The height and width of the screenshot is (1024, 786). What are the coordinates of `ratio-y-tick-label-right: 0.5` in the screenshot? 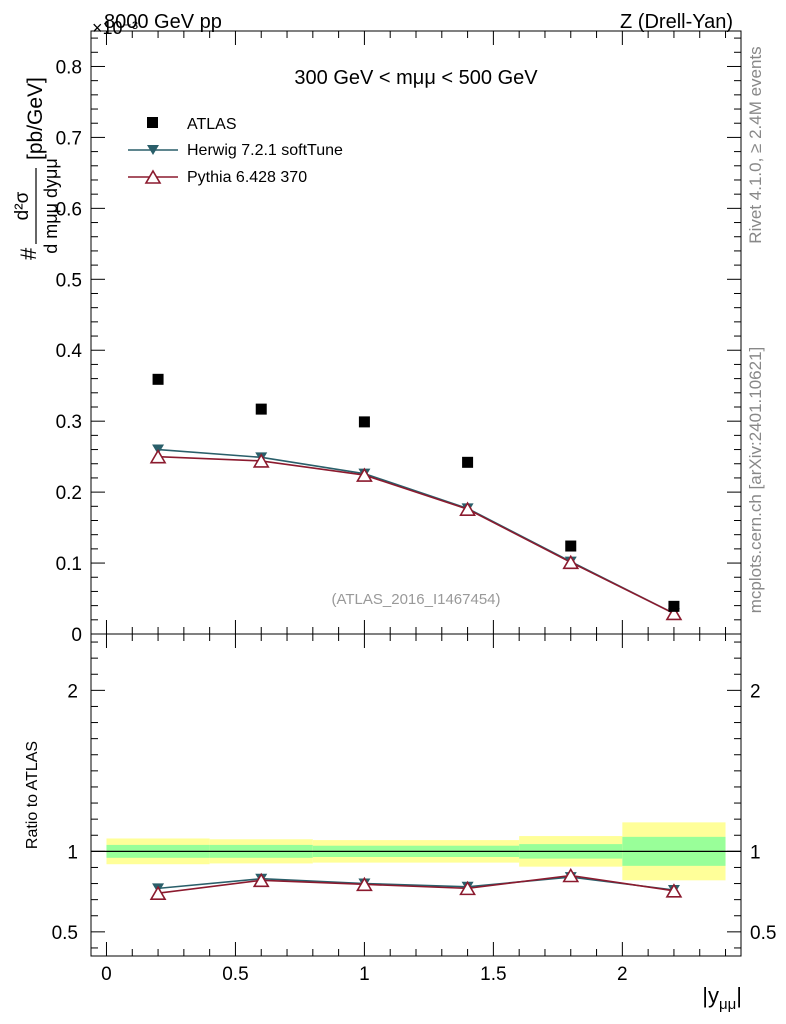 It's located at (763, 933).